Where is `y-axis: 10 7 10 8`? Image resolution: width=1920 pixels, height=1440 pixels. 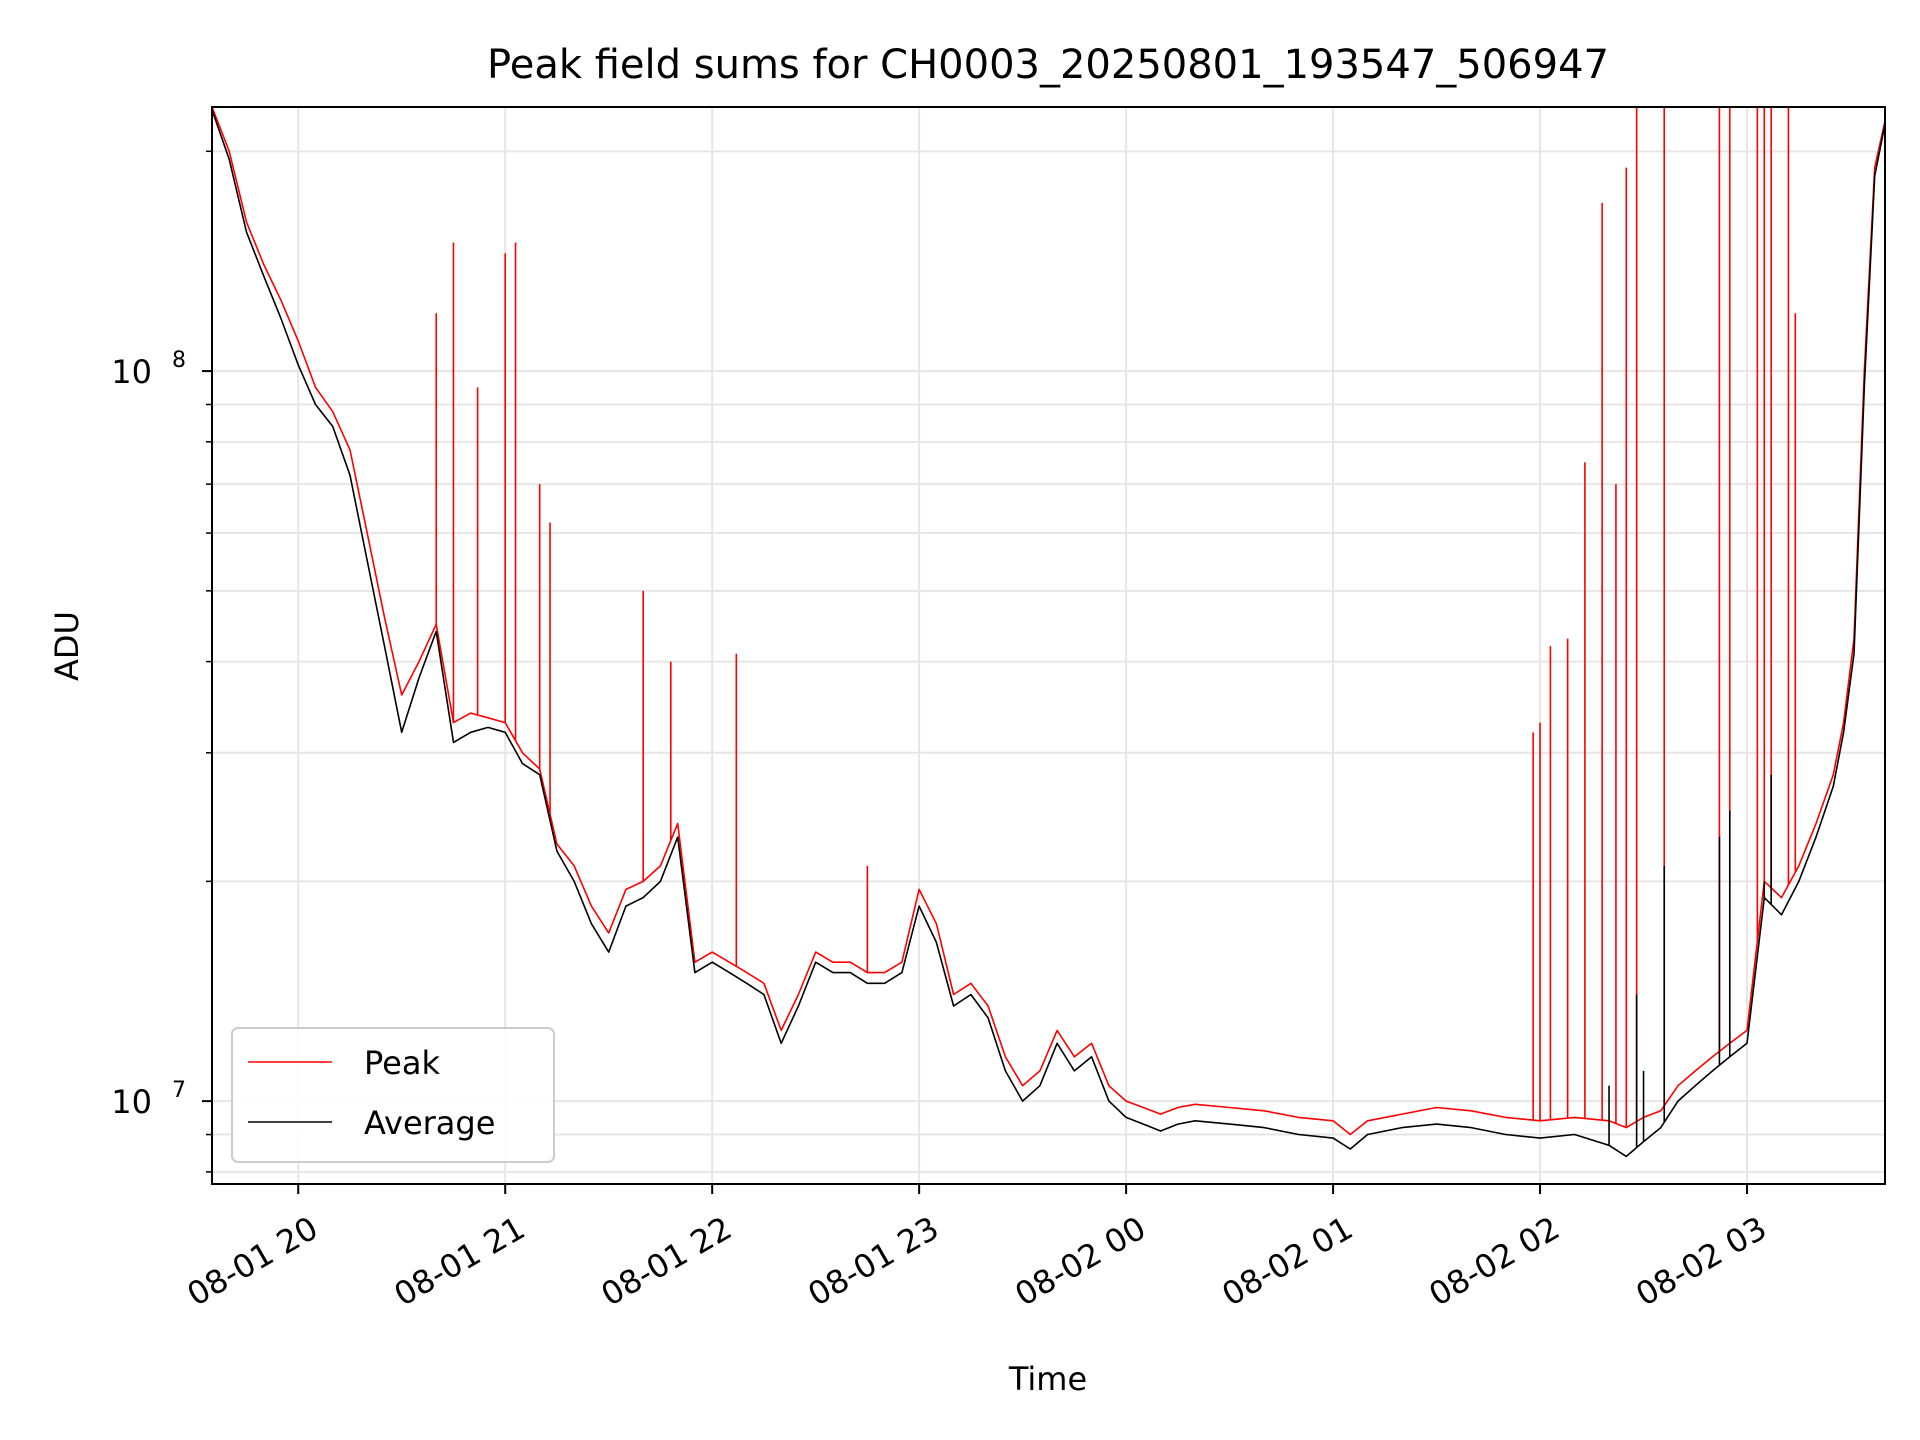 y-axis: 10 7 10 8 is located at coordinates (161, 661).